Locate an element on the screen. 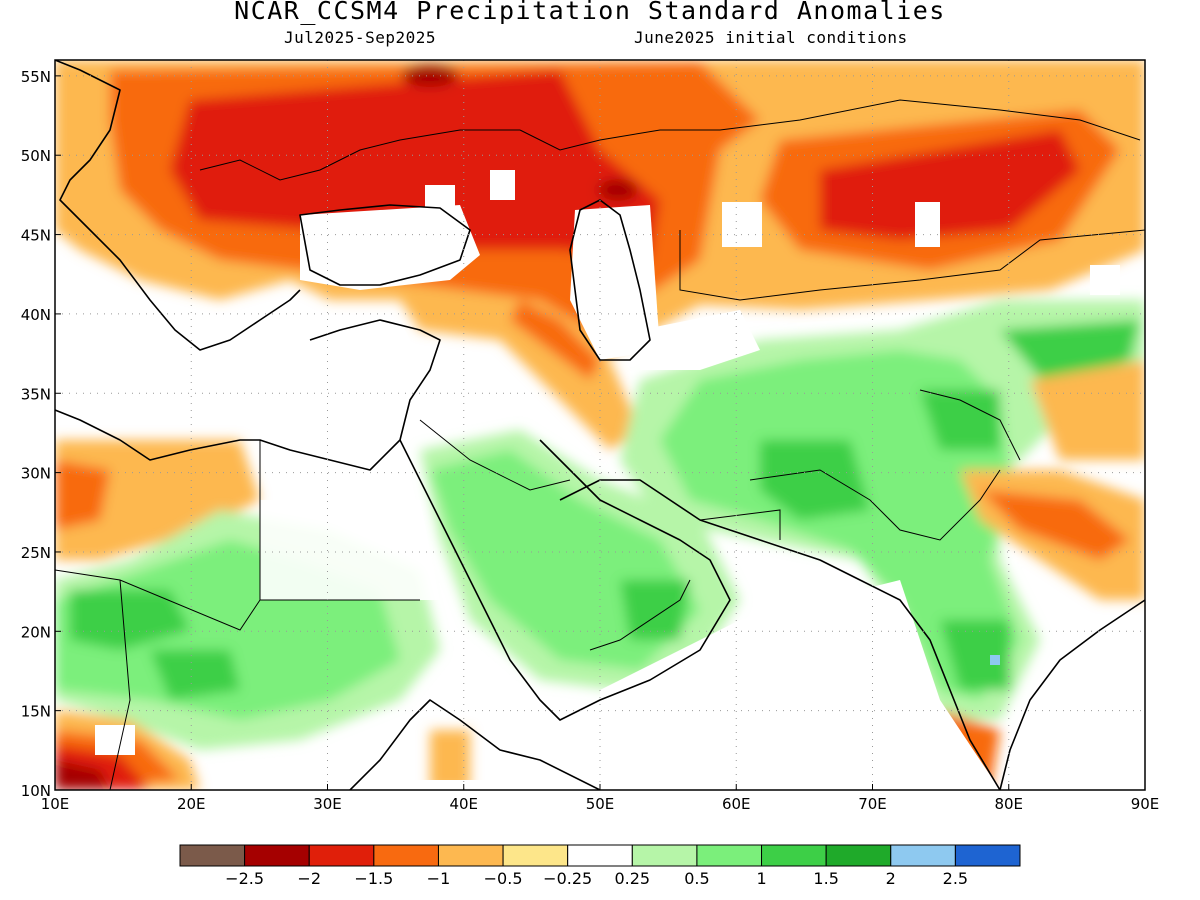 This screenshot has width=1200, height=900. lon-tick-label: 60E is located at coordinates (736, 804).